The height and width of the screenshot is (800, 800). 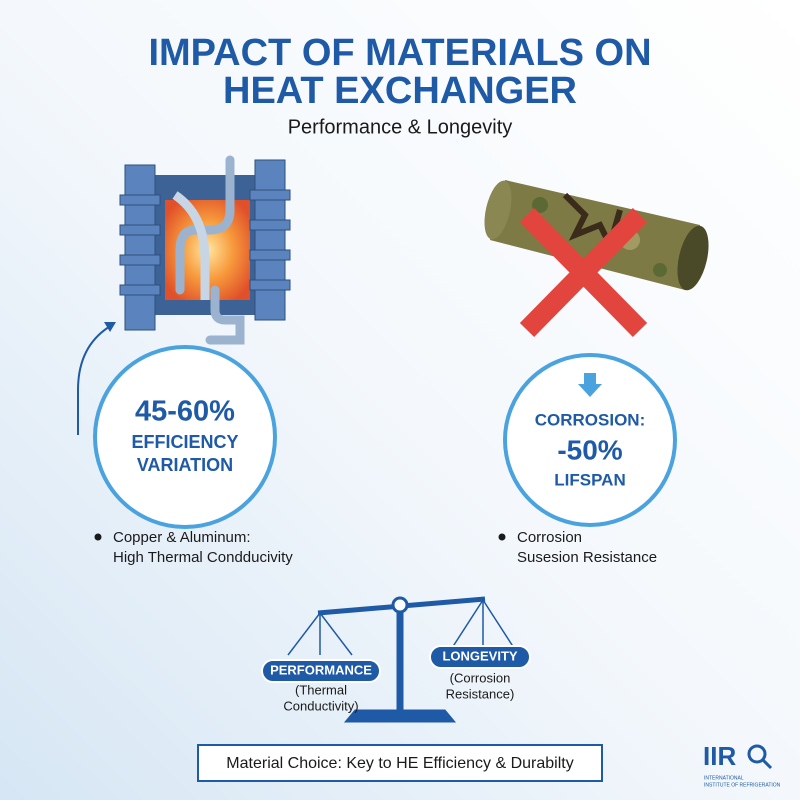 What do you see at coordinates (590, 419) in the screenshot?
I see `stat-text: CORROSION:` at bounding box center [590, 419].